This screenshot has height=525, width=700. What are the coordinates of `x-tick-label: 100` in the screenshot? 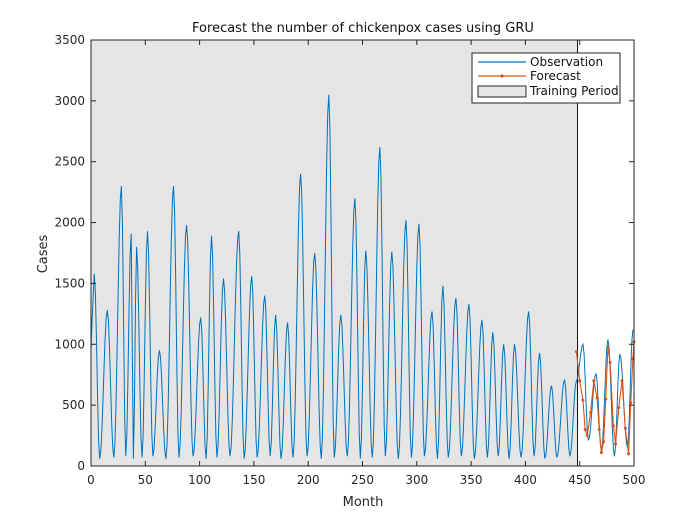 It's located at (199, 480).